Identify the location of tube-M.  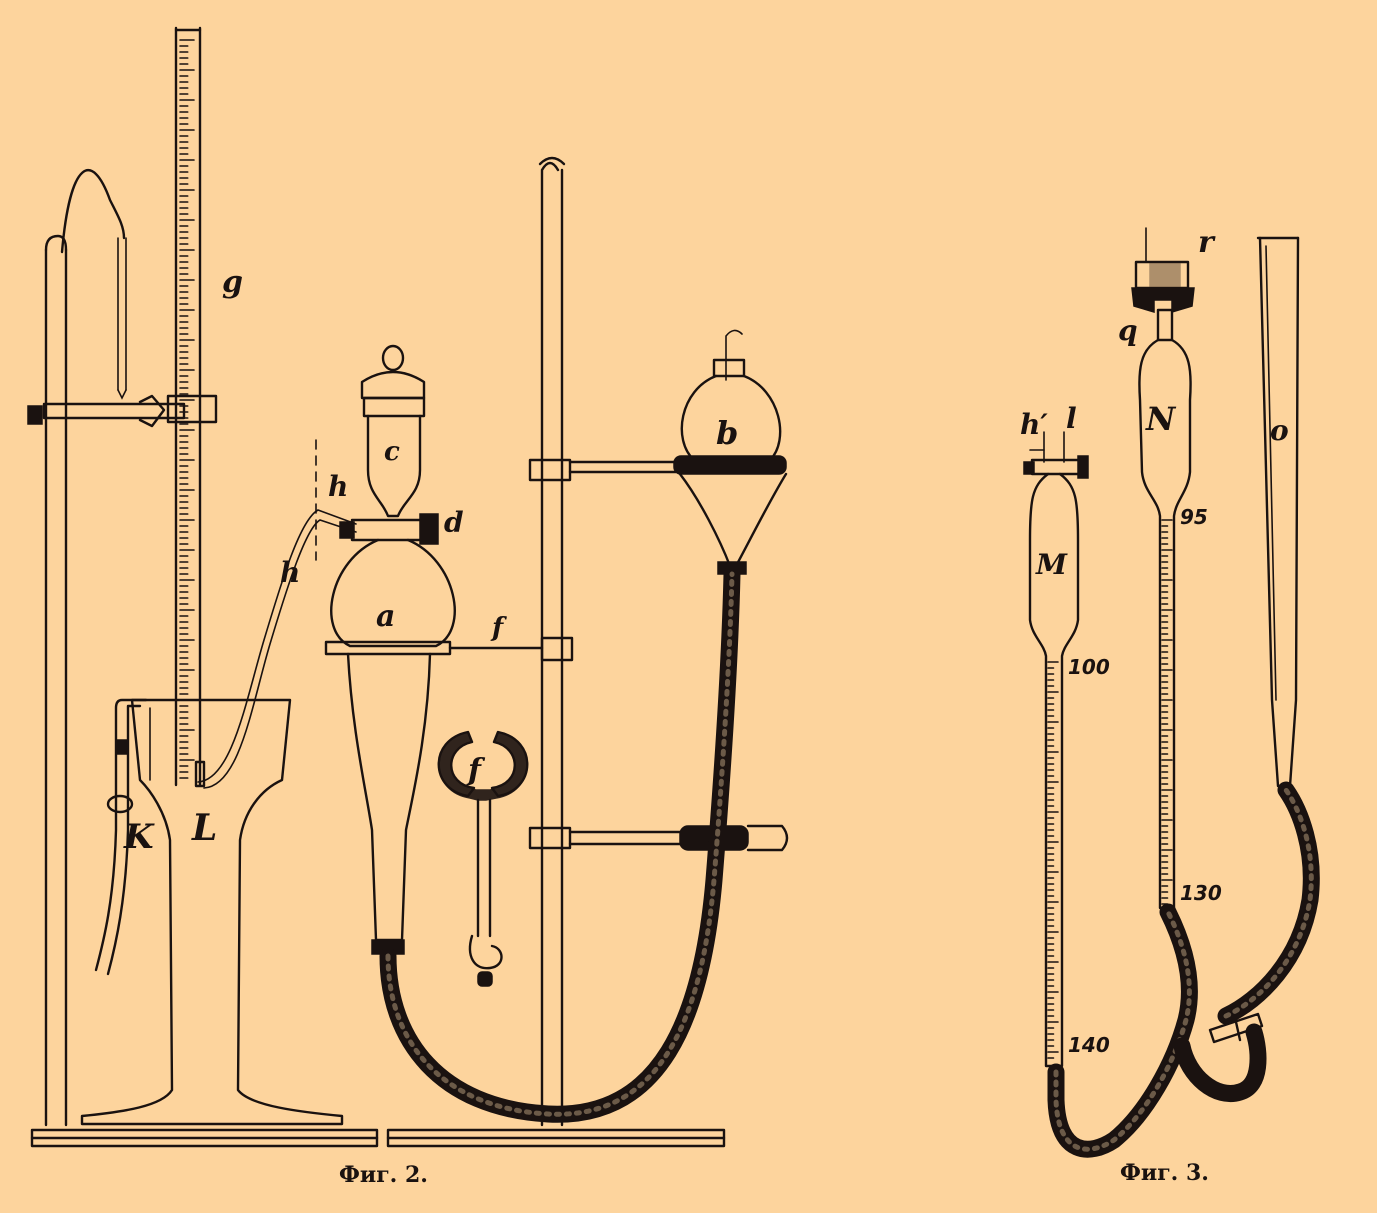
(1056, 749).